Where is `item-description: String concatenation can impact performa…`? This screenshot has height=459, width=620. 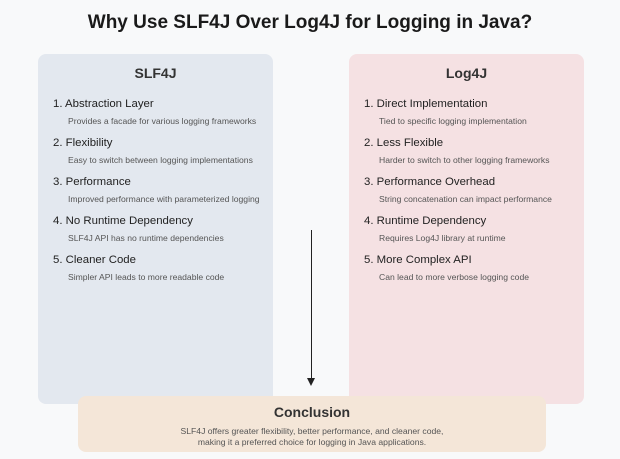
item-description: String concatenation can impact performa… is located at coordinates (465, 199).